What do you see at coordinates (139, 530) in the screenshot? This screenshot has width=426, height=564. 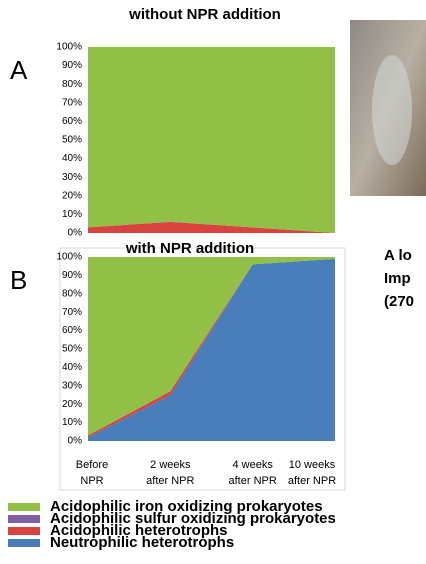 I see `legend-label: Acidophilic heterotrophs` at bounding box center [139, 530].